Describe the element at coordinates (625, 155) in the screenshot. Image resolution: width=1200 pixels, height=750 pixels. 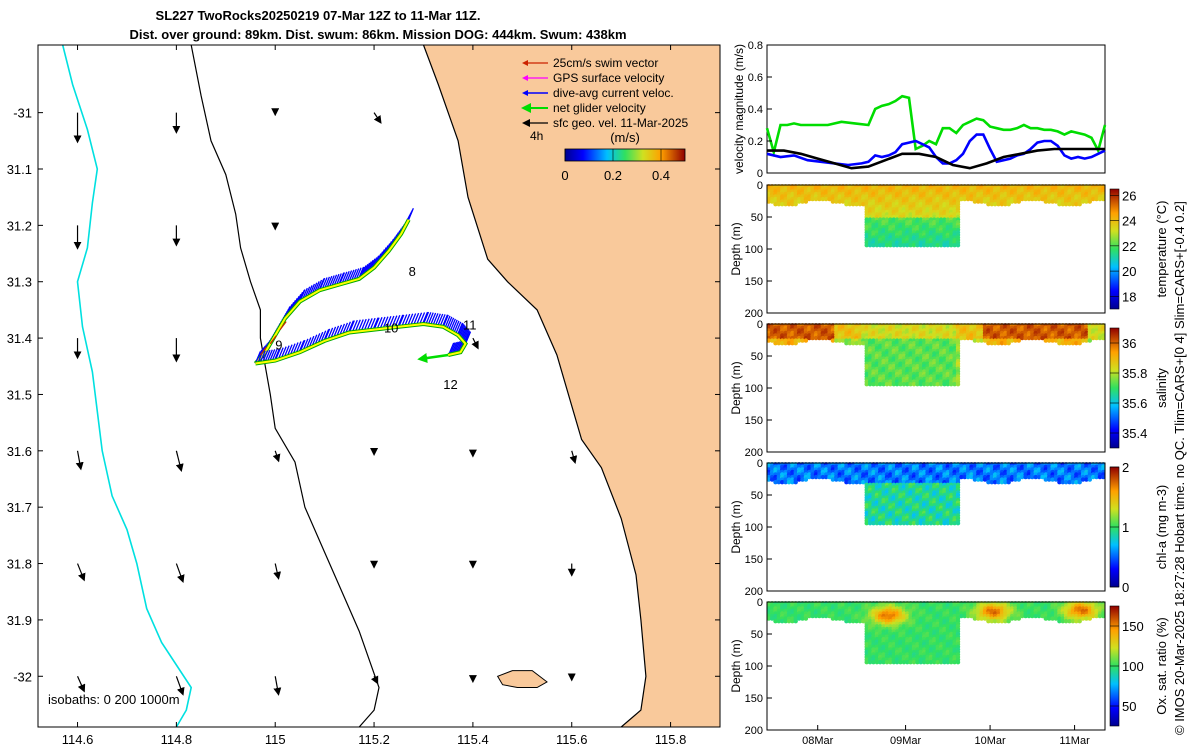
I see `speed-colorbar` at that location.